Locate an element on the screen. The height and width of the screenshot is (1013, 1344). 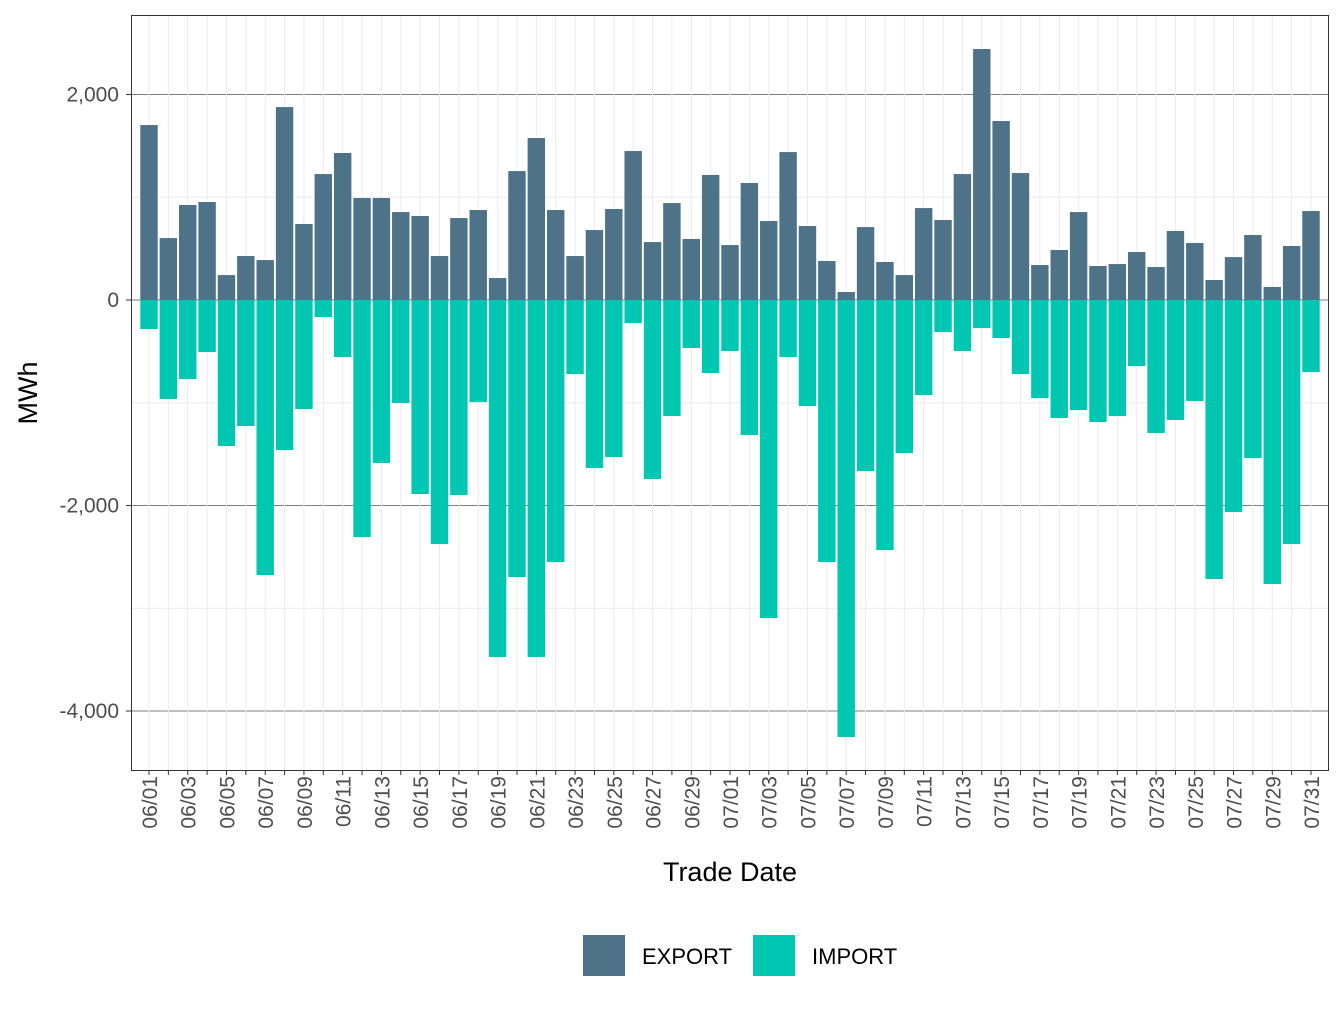
x-tick-label: 06/27 is located at coordinates (654, 802).